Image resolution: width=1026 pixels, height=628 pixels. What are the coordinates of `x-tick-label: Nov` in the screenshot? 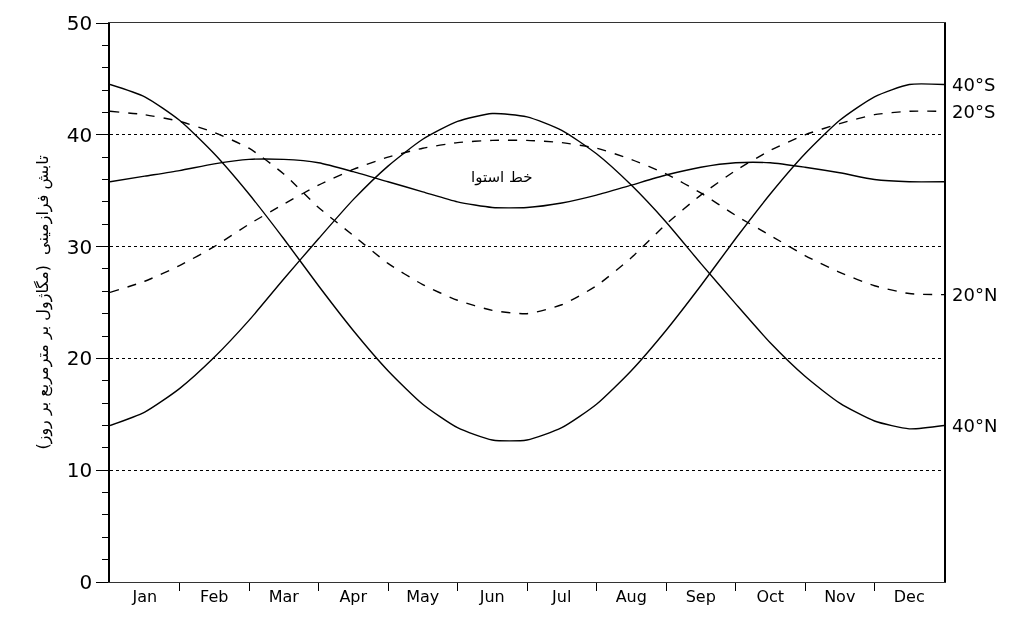 It's located at (840, 597).